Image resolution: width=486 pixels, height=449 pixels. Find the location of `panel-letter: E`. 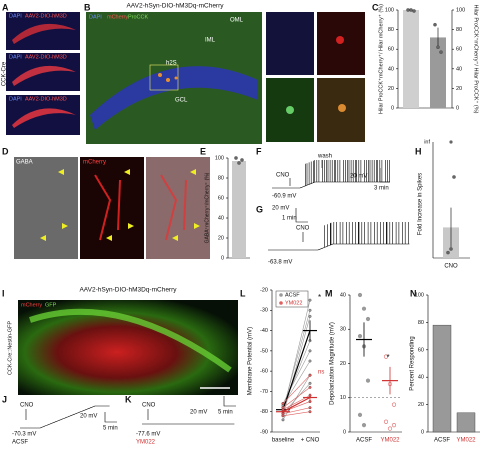

panel-letter: E is located at coordinates (203, 151).